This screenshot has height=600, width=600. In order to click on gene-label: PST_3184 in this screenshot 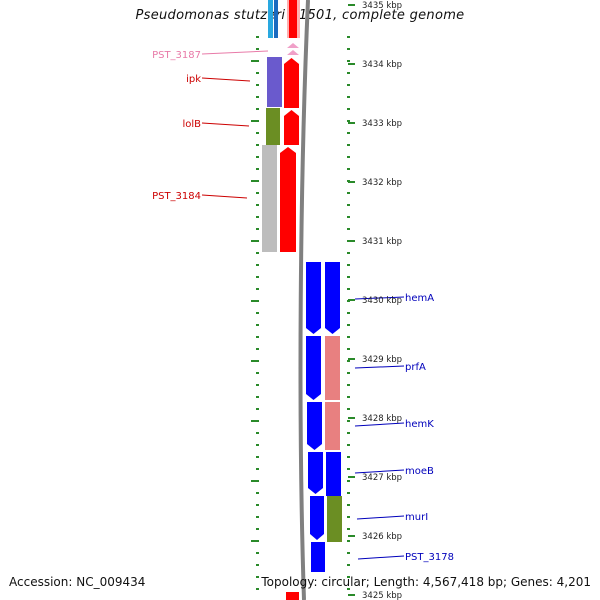, I will do `click(176, 196)`.